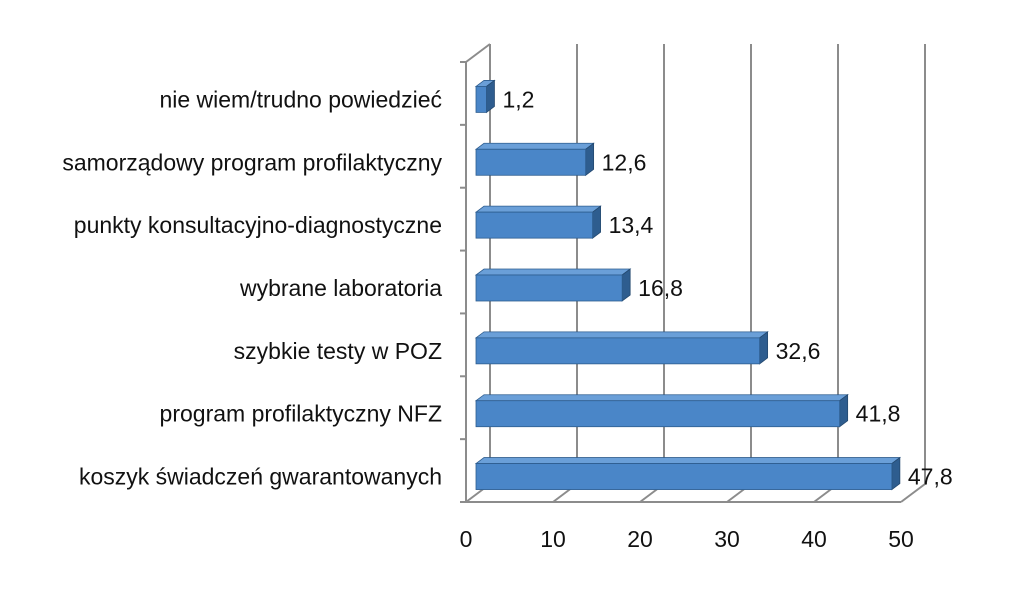 Image resolution: width=1024 pixels, height=594 pixels. What do you see at coordinates (727, 539) in the screenshot?
I see `x-tick-label: 30` at bounding box center [727, 539].